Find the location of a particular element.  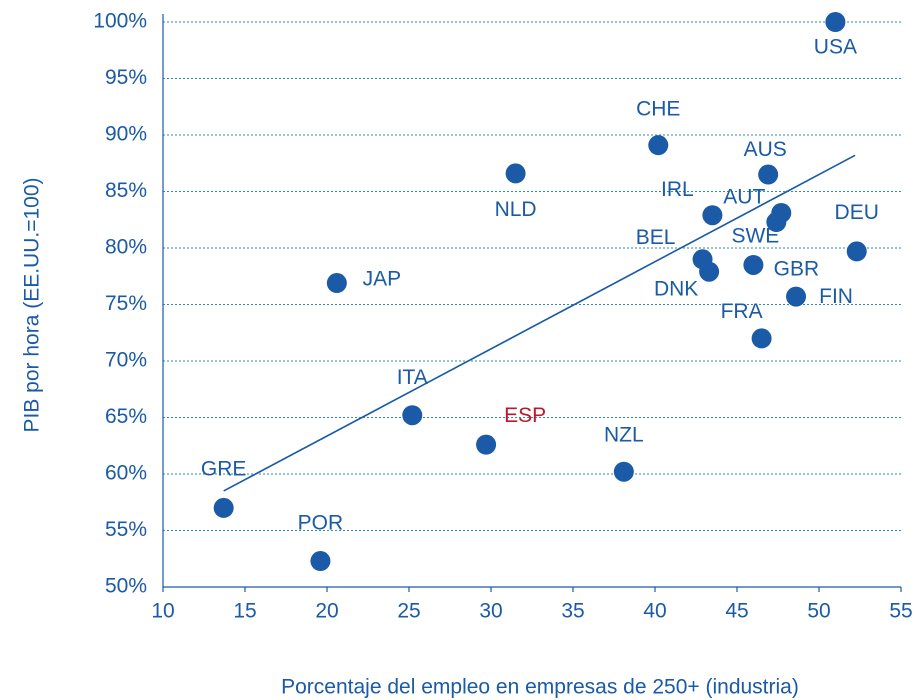

point-label: GRE is located at coordinates (224, 468).